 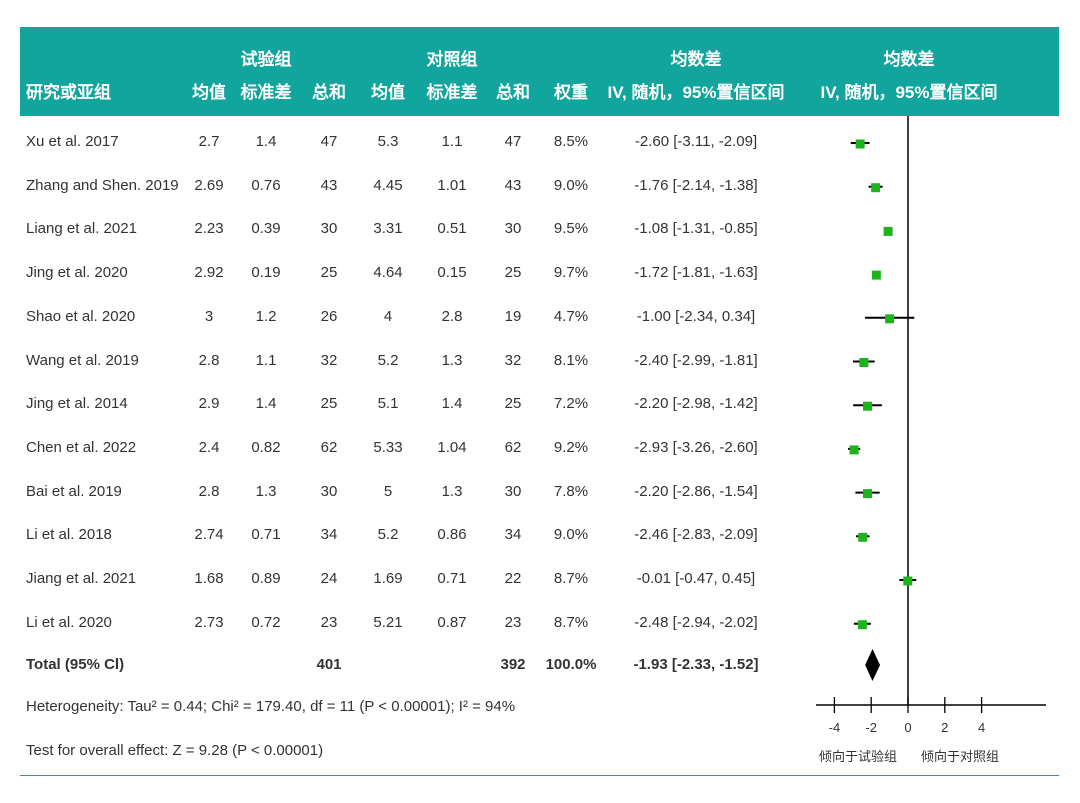 I want to click on total-n1: 401, so click(x=329, y=664).